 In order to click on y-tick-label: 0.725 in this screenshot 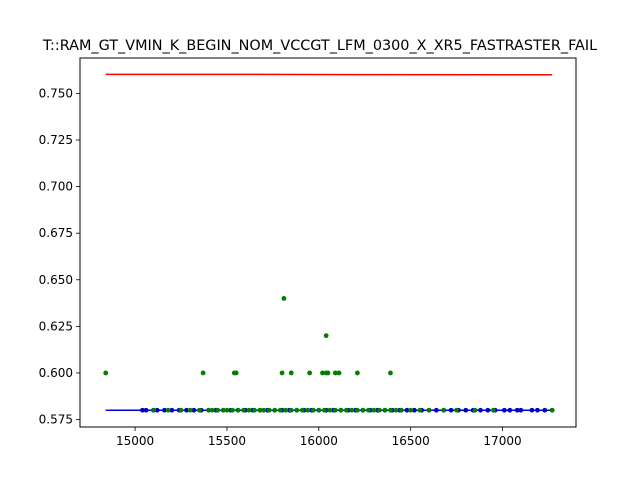, I will do `click(56, 140)`.